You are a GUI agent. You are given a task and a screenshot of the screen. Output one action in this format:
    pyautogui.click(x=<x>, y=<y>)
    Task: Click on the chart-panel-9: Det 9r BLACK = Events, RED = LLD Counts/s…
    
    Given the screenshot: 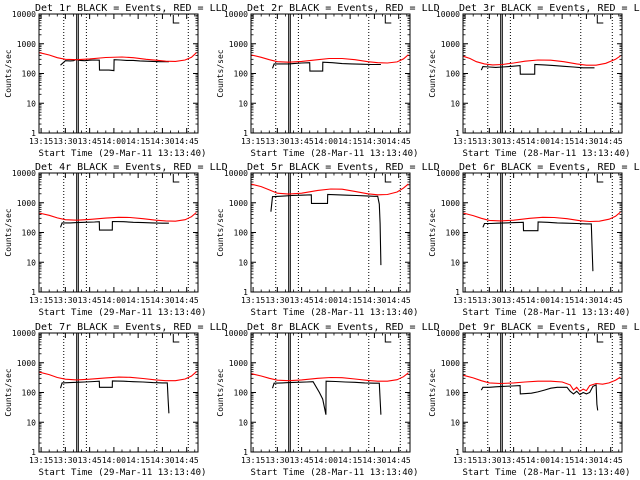 What is the action you would take?
    pyautogui.click(x=534, y=400)
    